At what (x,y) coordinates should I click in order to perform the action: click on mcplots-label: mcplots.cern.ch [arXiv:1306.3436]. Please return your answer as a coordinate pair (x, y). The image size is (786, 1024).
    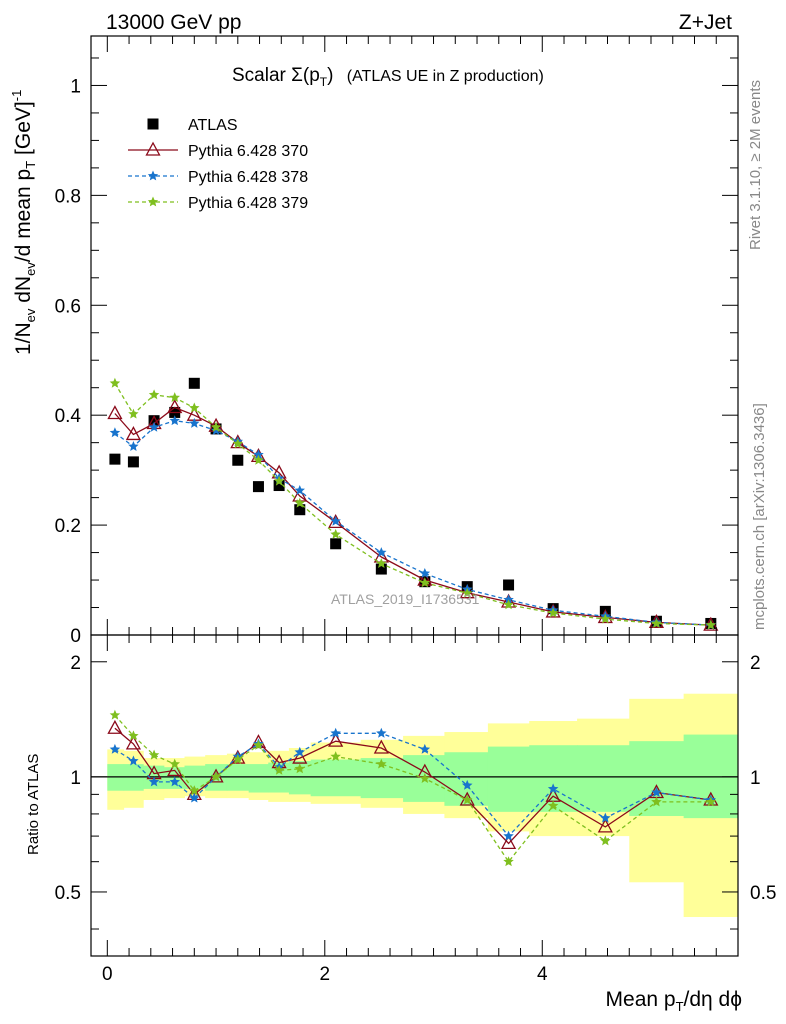
    Looking at the image, I should click on (759, 516).